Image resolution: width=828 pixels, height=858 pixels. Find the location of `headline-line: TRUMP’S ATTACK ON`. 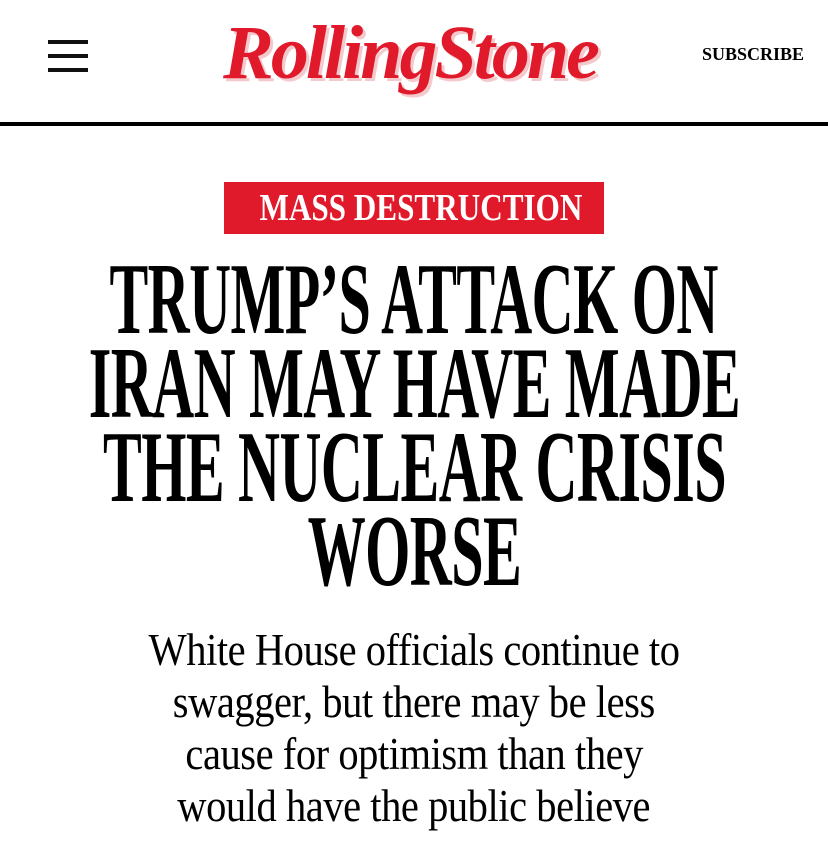

headline-line: TRUMP’S ATTACK ON is located at coordinates (414, 299).